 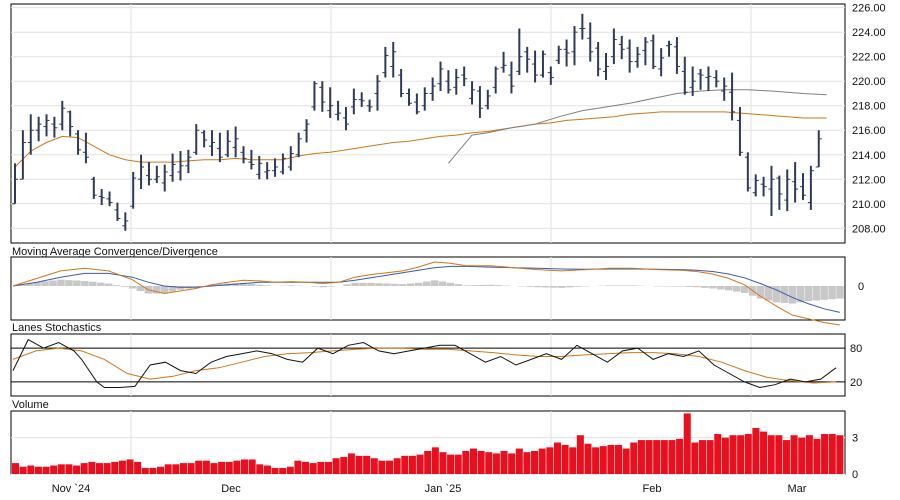 What do you see at coordinates (797, 489) in the screenshot?
I see `x-axis-date-label: Mar` at bounding box center [797, 489].